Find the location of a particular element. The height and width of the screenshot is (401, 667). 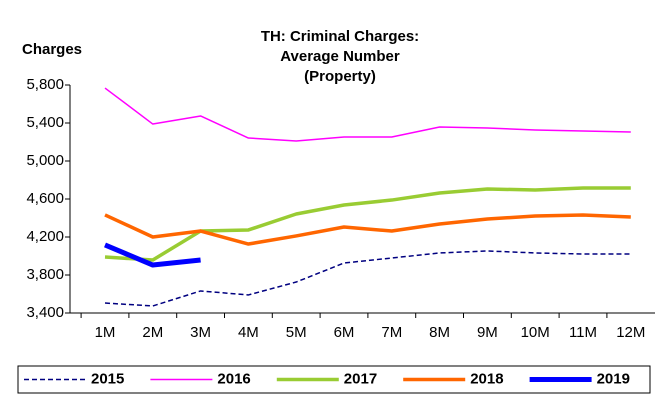

x-tick-label: 7M is located at coordinates (391, 332).